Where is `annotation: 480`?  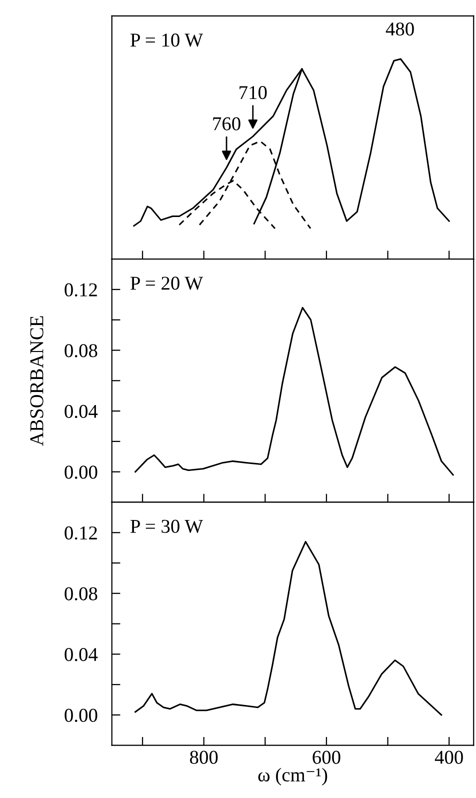
annotation: 480 is located at coordinates (400, 29).